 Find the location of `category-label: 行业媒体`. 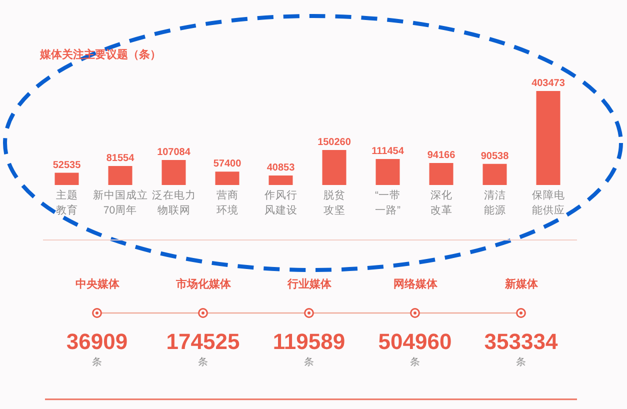

category-label: 行业媒体 is located at coordinates (309, 284).